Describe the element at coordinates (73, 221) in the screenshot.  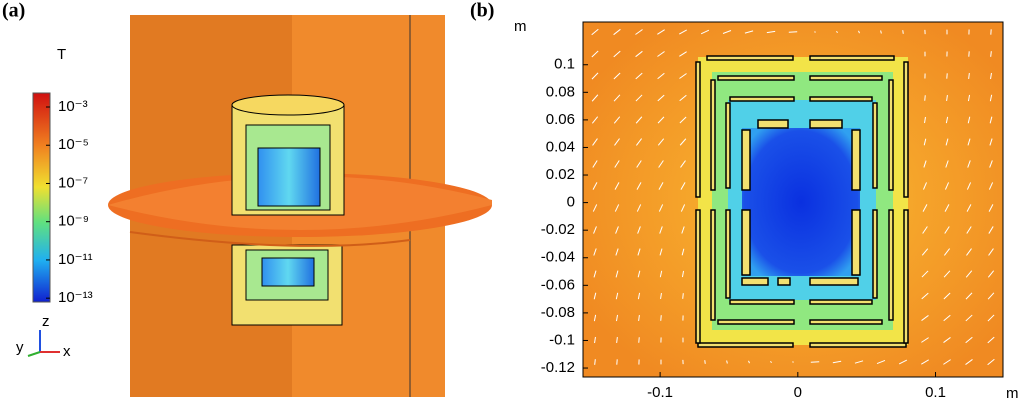
I see `colorbar-tick-label: 10⁻⁹` at that location.